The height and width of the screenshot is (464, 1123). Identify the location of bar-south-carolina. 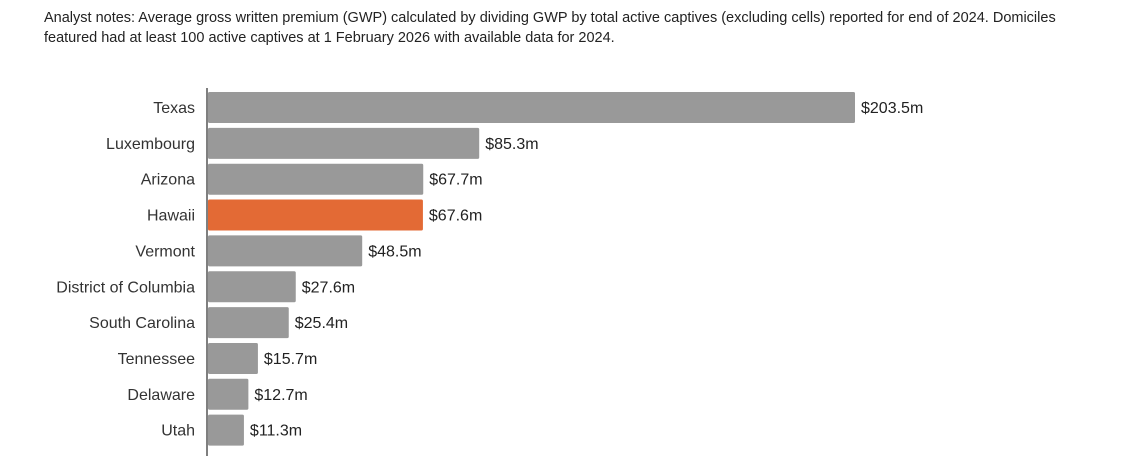
(248, 323).